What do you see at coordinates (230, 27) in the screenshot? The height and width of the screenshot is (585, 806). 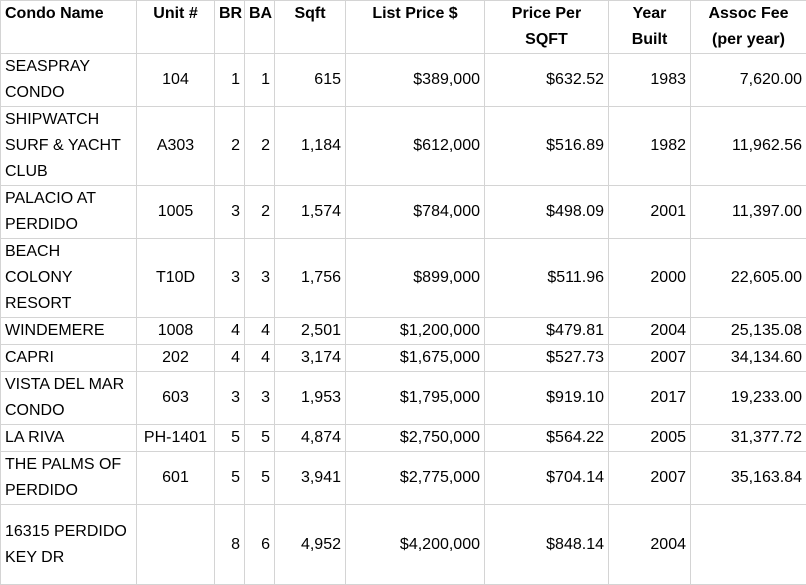 I see `column-header: BR` at bounding box center [230, 27].